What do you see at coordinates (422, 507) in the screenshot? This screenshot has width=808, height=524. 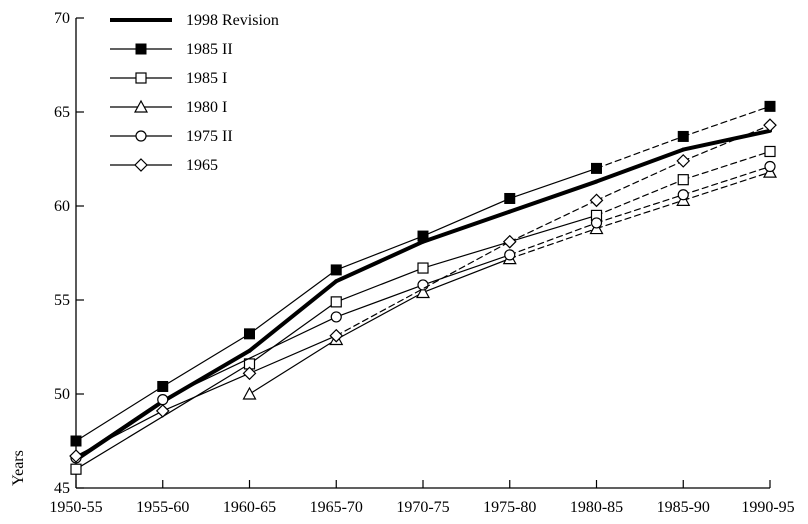 I see `x-tick-label: 1970-75` at bounding box center [422, 507].